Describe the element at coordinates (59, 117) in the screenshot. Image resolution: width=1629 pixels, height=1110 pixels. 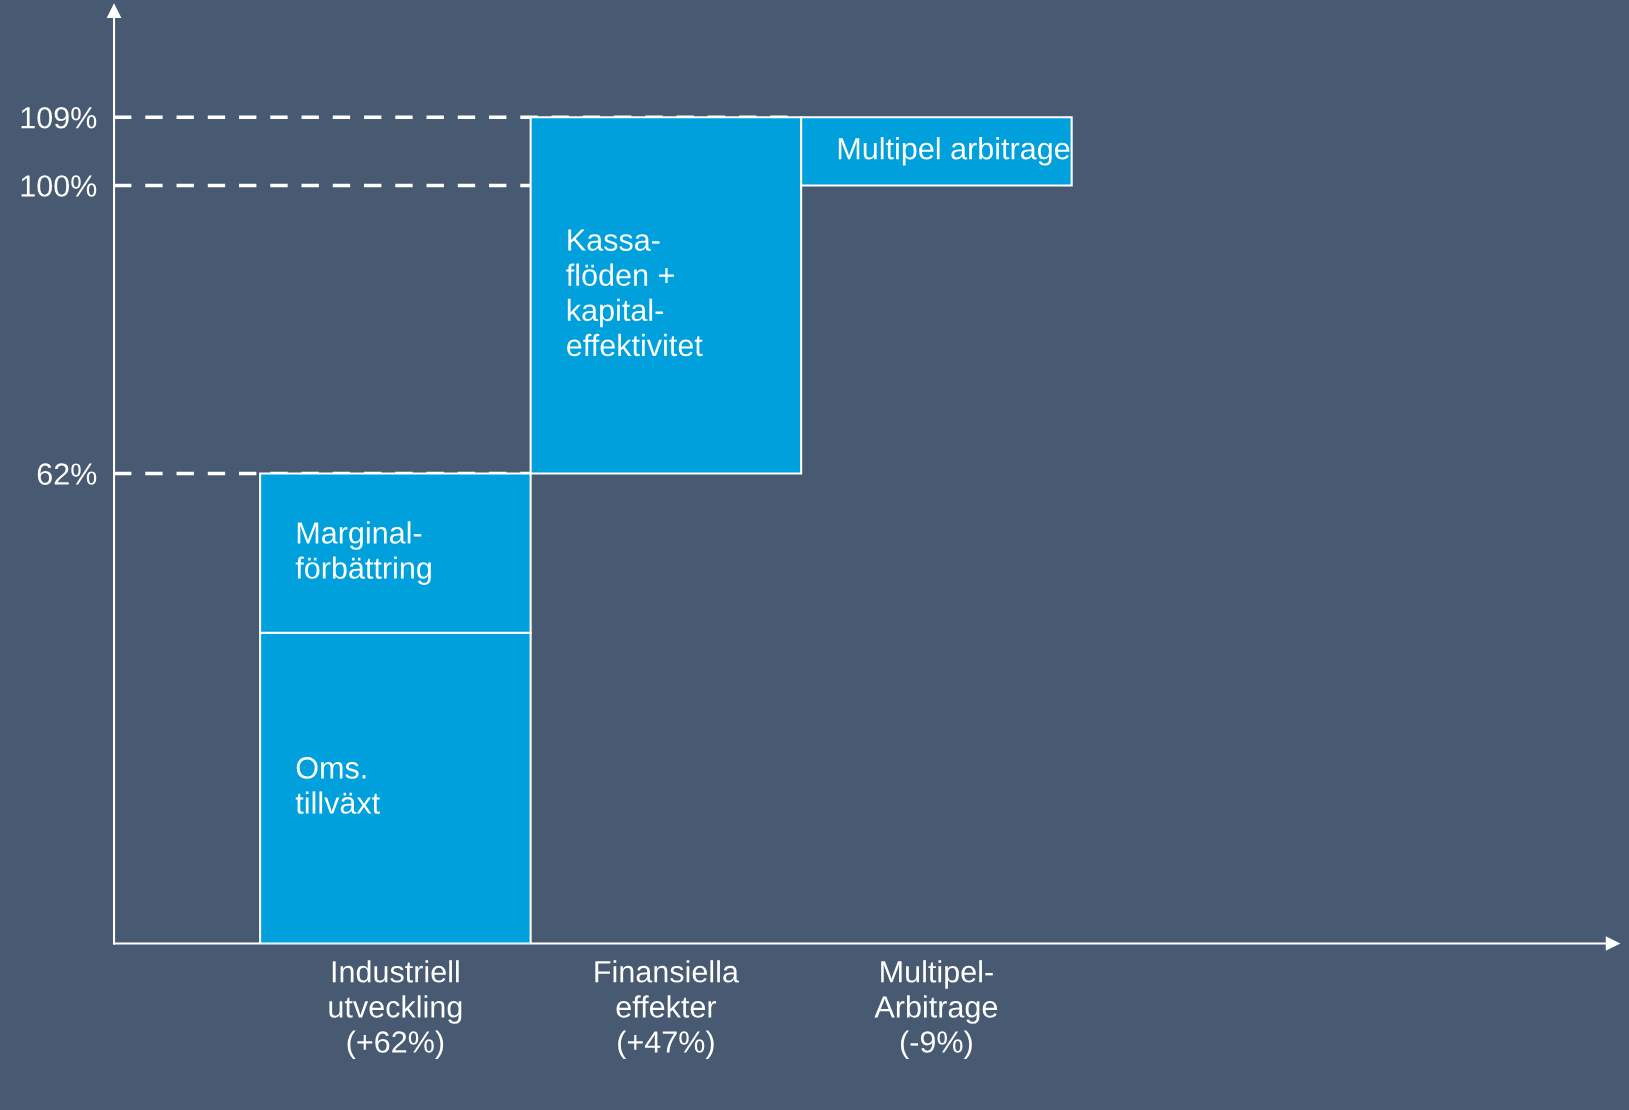
I see `y-tick-label: 109%` at that location.